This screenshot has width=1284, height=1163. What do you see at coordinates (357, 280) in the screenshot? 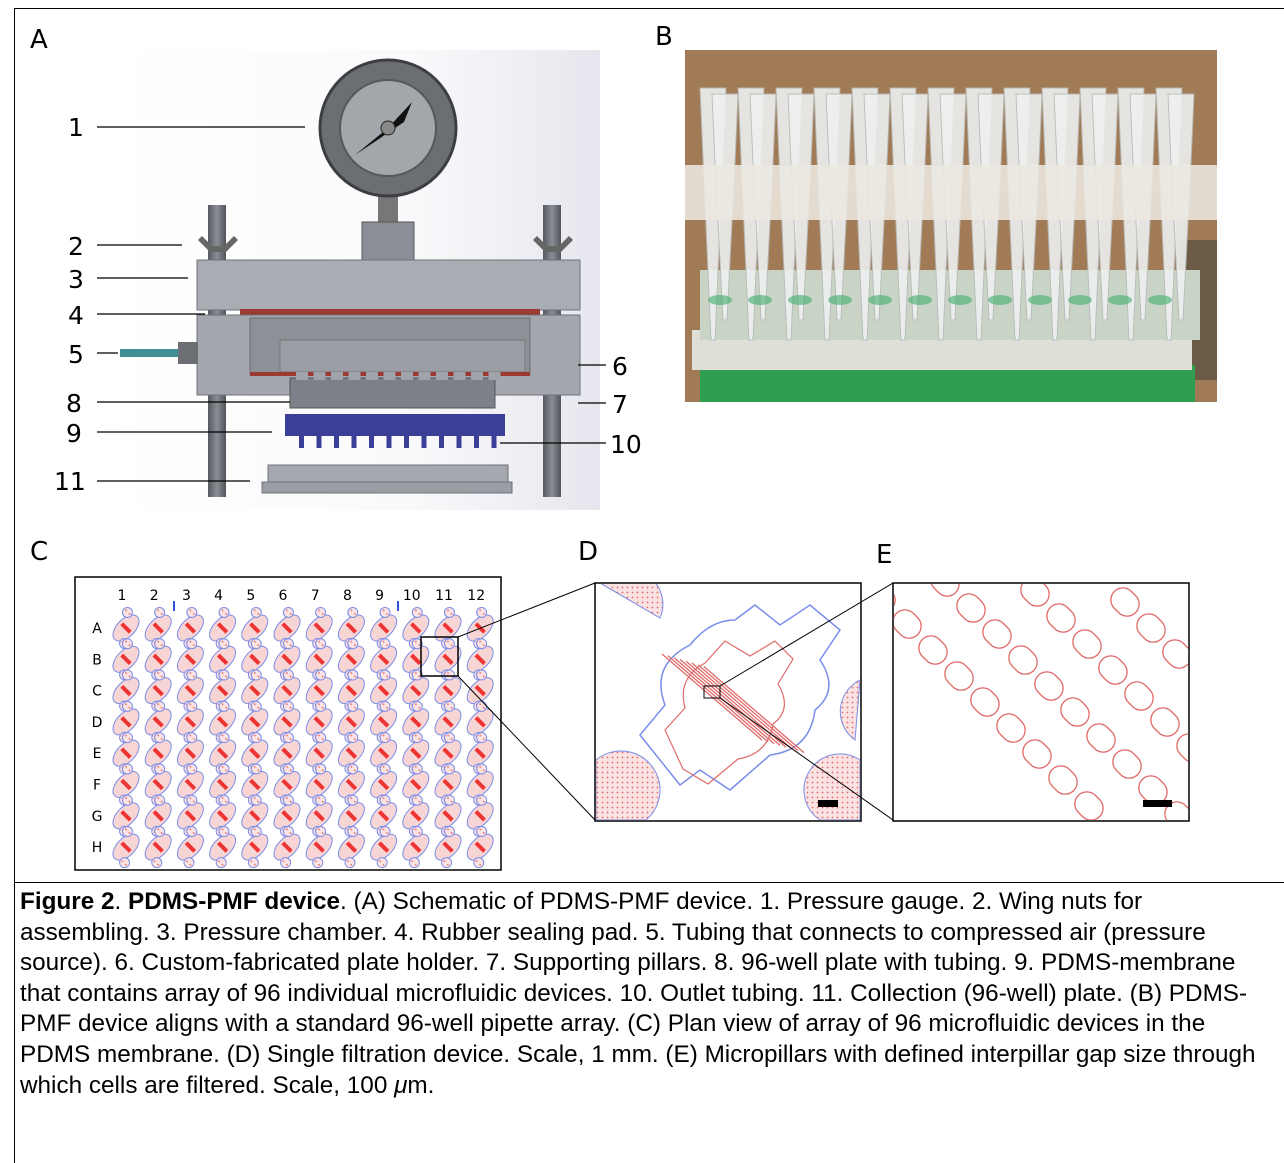
I see `panel-a-schematic` at bounding box center [357, 280].